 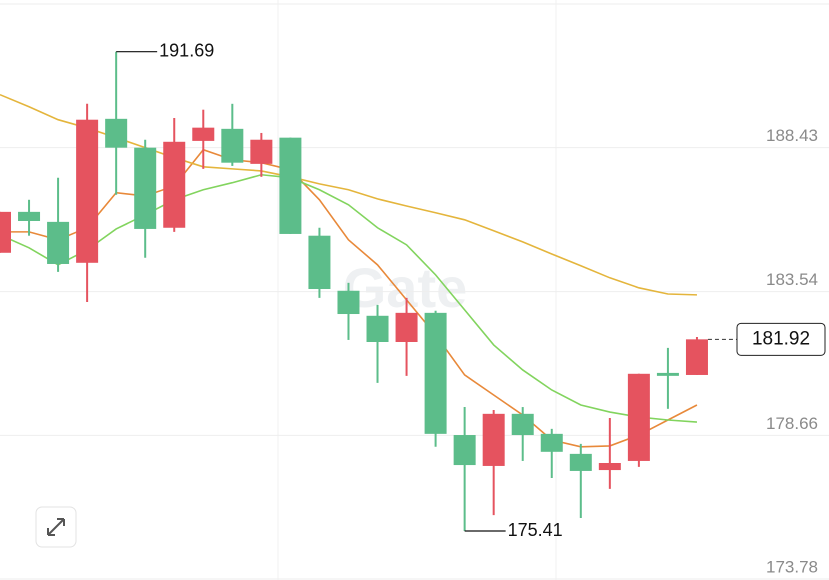 What do you see at coordinates (792, 279) in the screenshot?
I see `y-tick-label: 183.54` at bounding box center [792, 279].